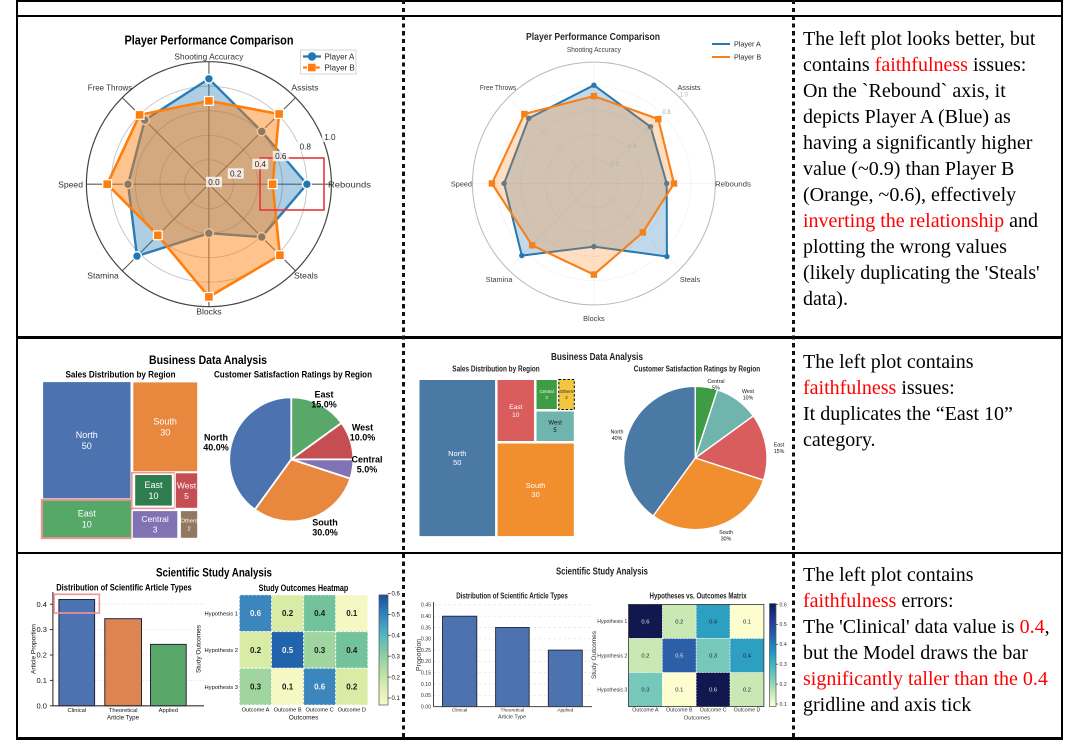  What do you see at coordinates (216, 447) in the screenshot?
I see `svg-text: 40.0%` at bounding box center [216, 447].